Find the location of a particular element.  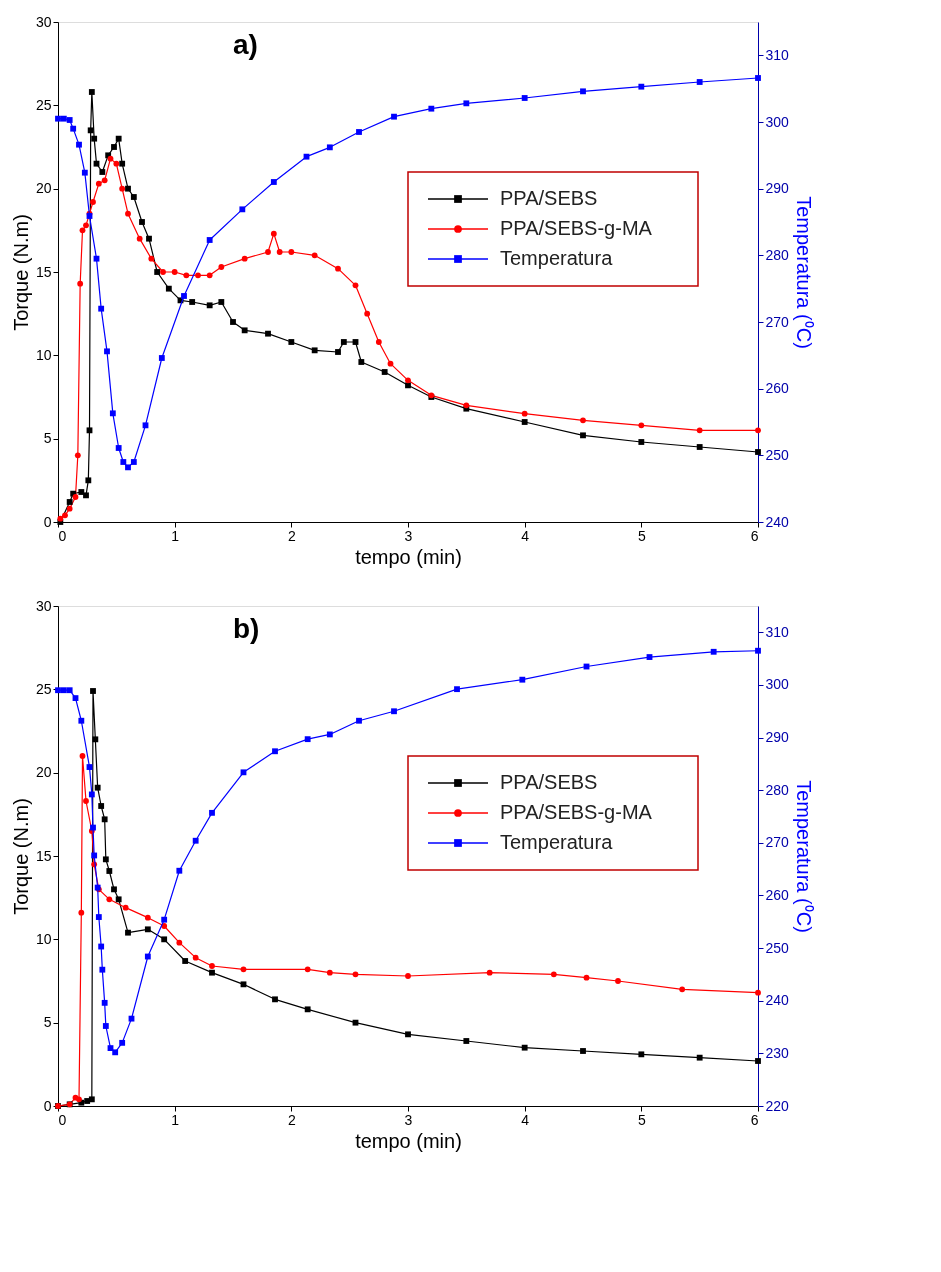

chart-title: b) is located at coordinates (246, 628).